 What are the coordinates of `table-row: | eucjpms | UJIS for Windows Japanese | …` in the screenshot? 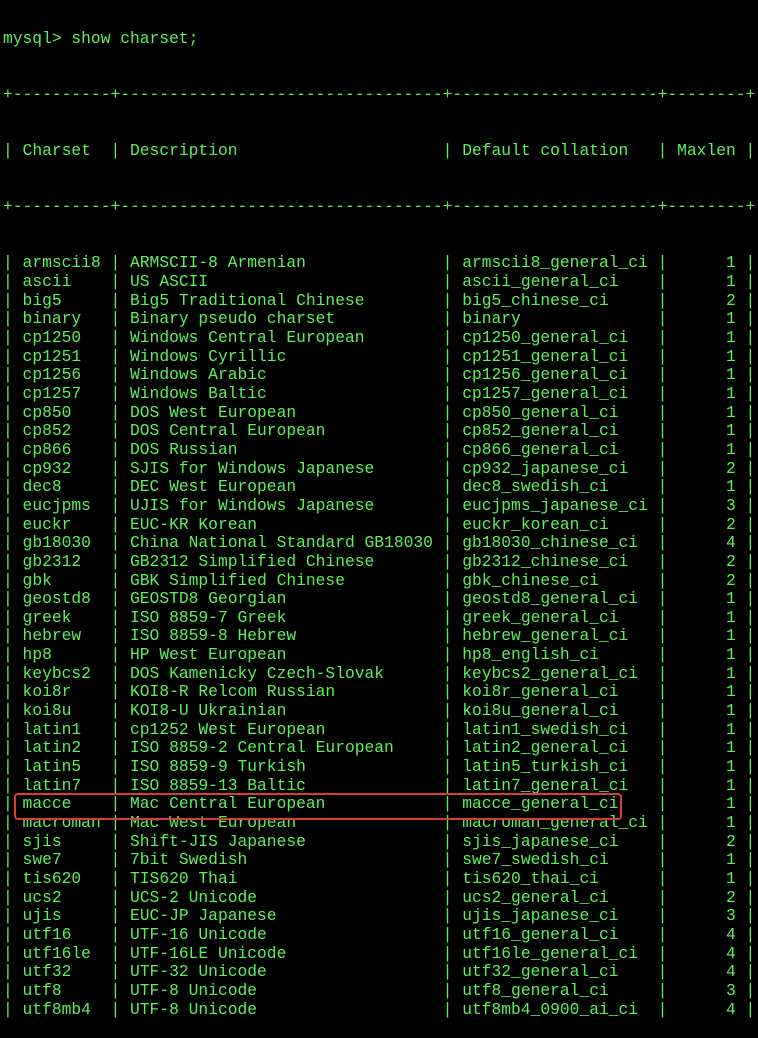 It's located at (379, 505).